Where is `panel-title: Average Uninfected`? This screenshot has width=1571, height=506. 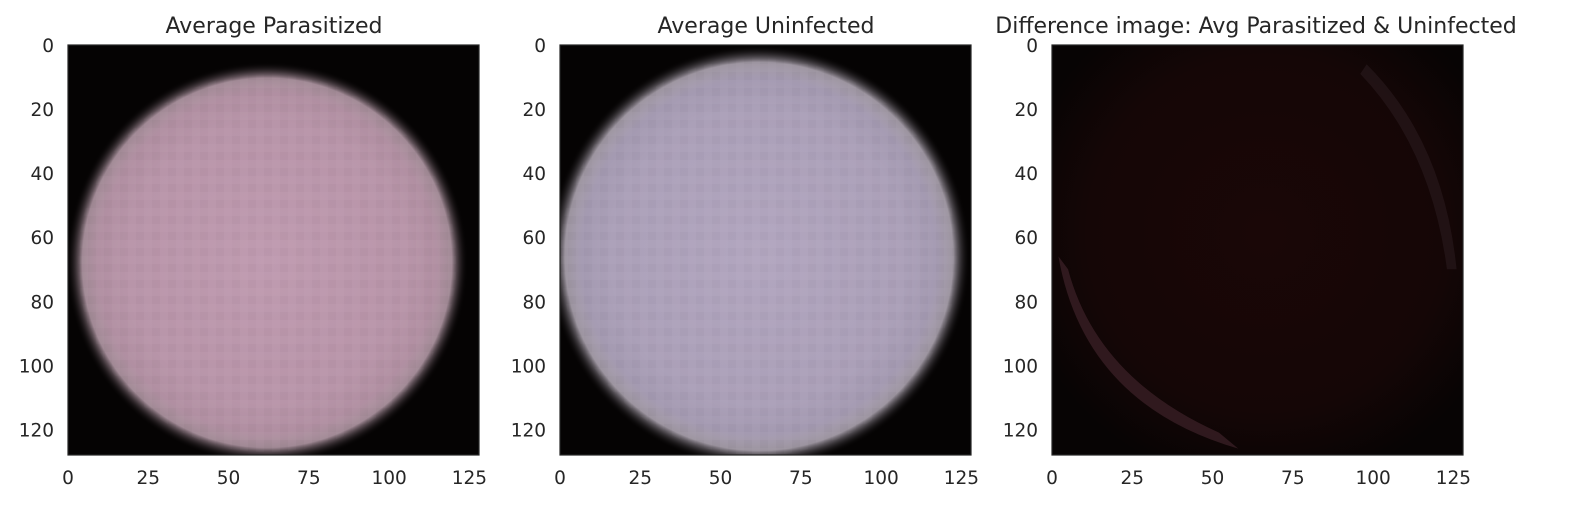
panel-title: Average Uninfected is located at coordinates (766, 26).